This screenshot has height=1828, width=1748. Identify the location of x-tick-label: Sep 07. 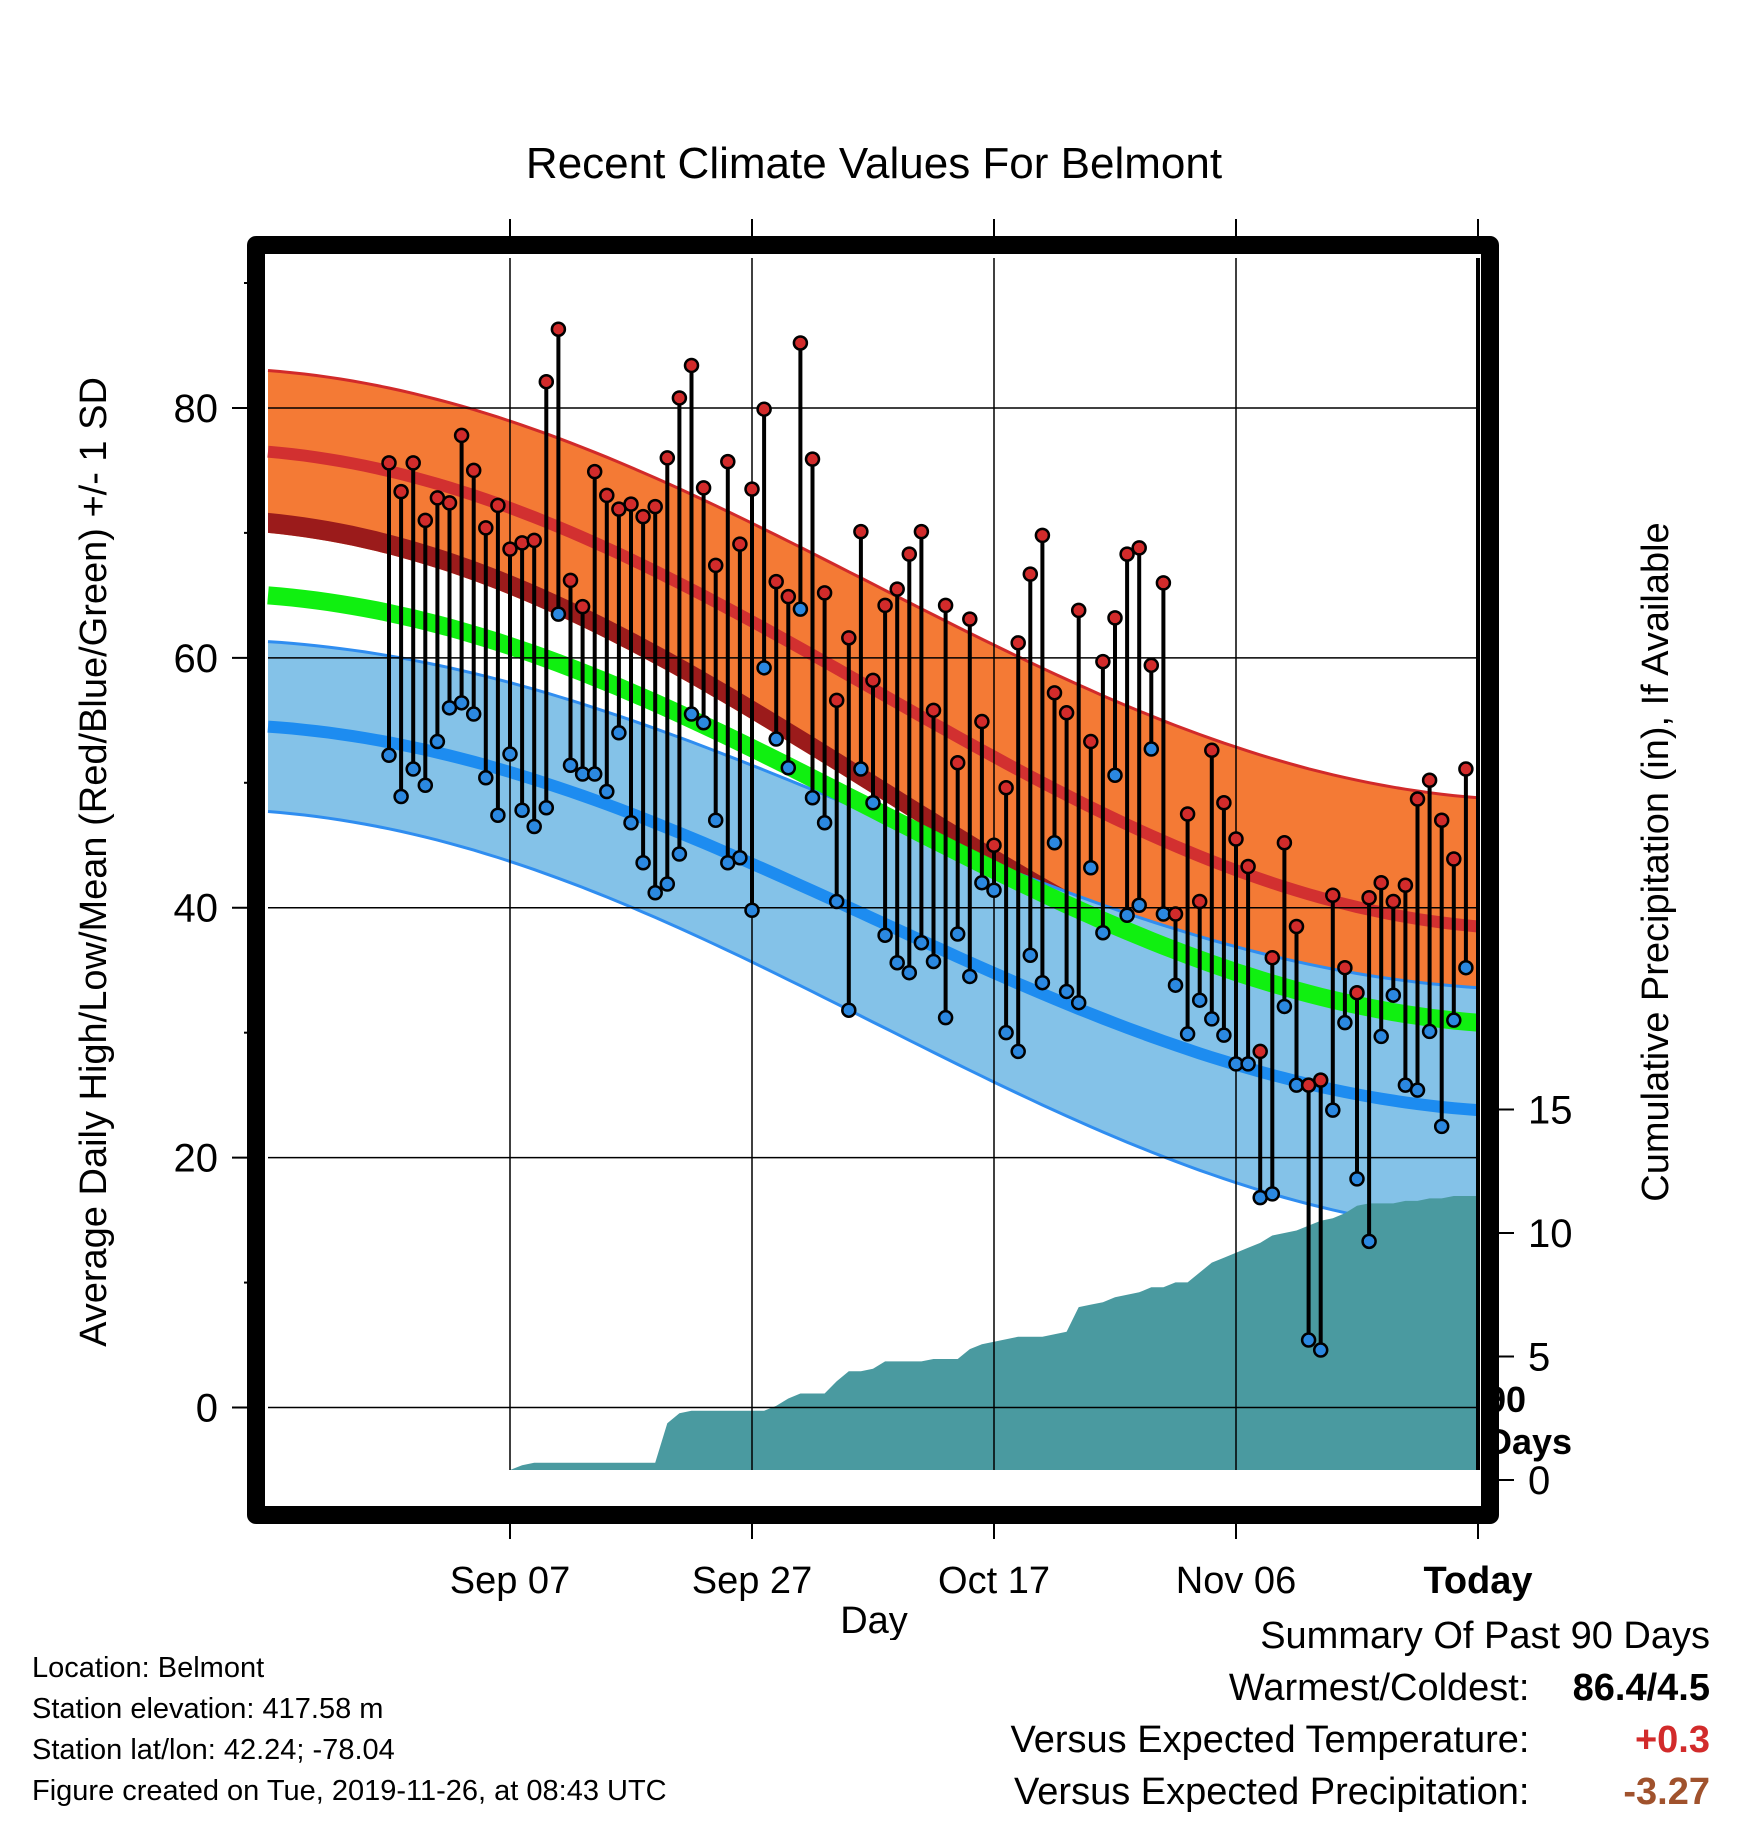
(510, 1581).